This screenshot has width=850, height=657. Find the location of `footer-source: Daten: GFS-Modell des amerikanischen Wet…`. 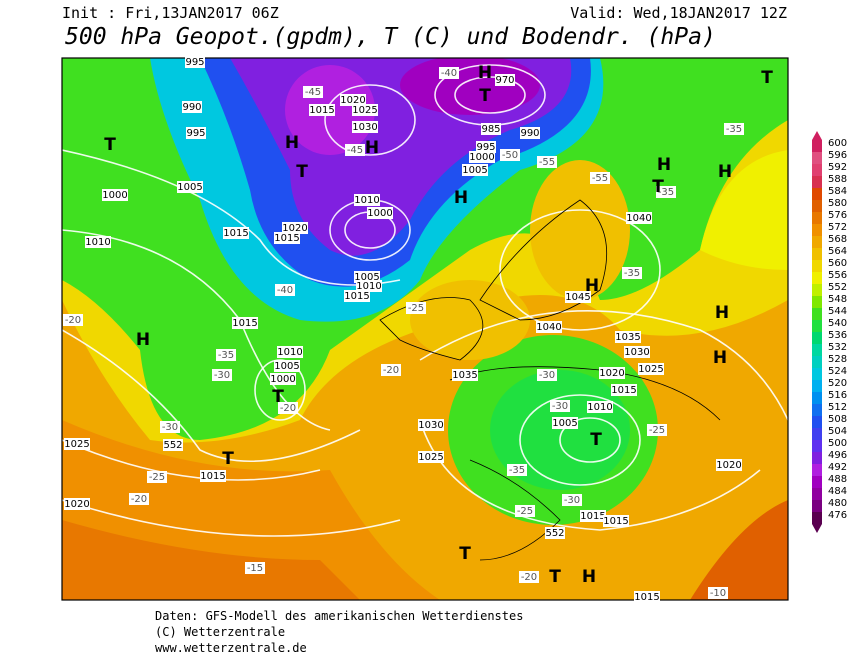

footer-source: Daten: GFS-Modell des amerikanischen Wet… is located at coordinates (339, 616).